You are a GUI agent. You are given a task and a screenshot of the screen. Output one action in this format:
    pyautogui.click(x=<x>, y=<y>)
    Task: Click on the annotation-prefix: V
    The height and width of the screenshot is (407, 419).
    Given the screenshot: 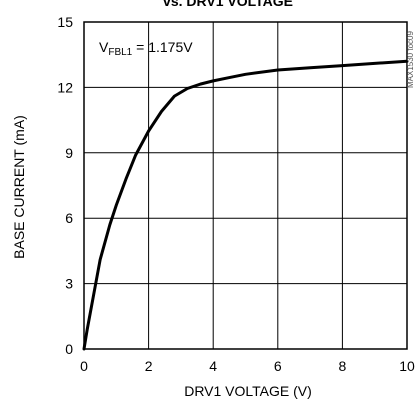 What is the action you would take?
    pyautogui.click(x=104, y=47)
    